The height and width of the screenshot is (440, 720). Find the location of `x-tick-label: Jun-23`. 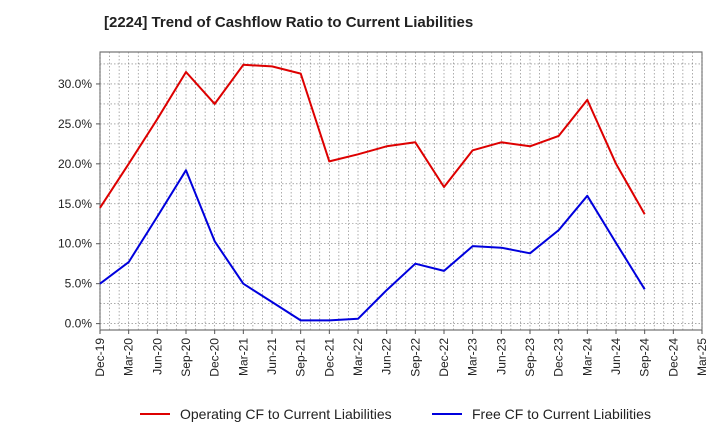

x-tick-label: Jun-23 is located at coordinates (501, 356).